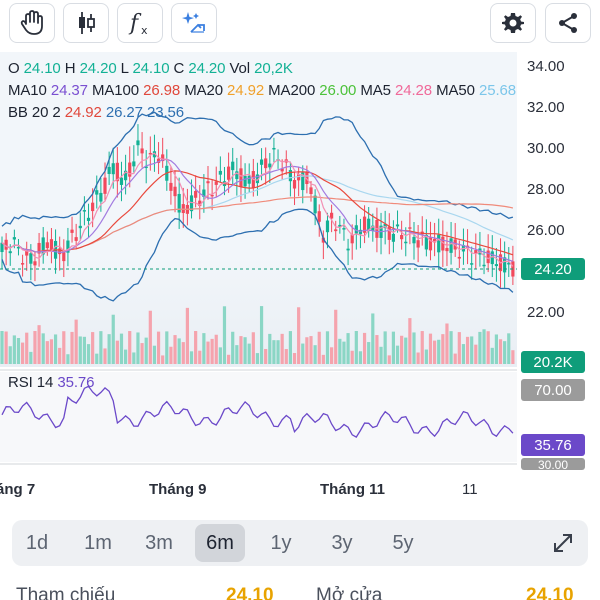  Describe the element at coordinates (281, 542) in the screenshot. I see `timeframe-1y: 1y` at that location.